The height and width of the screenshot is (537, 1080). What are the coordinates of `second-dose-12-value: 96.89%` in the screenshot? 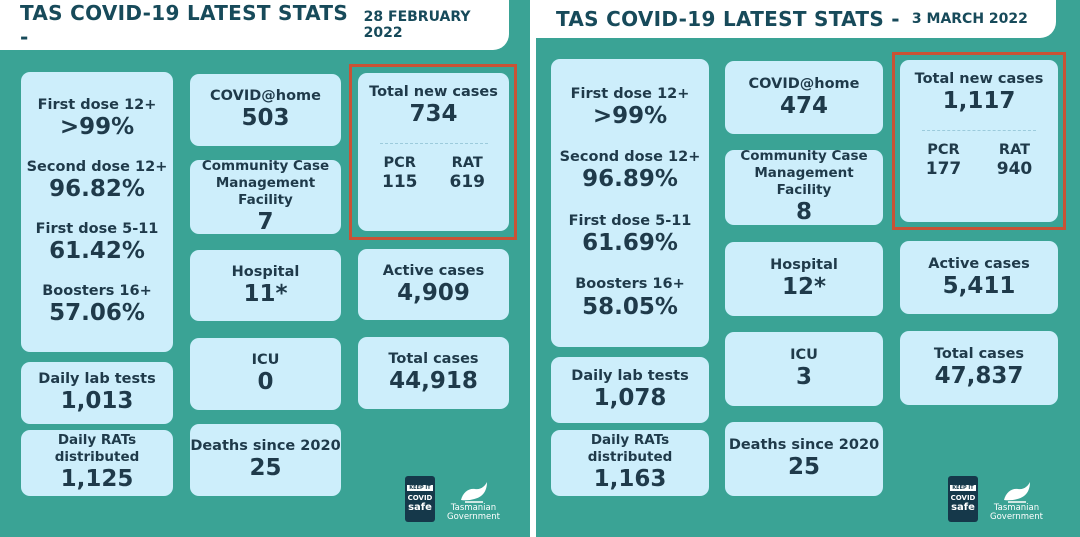 It's located at (630, 179).